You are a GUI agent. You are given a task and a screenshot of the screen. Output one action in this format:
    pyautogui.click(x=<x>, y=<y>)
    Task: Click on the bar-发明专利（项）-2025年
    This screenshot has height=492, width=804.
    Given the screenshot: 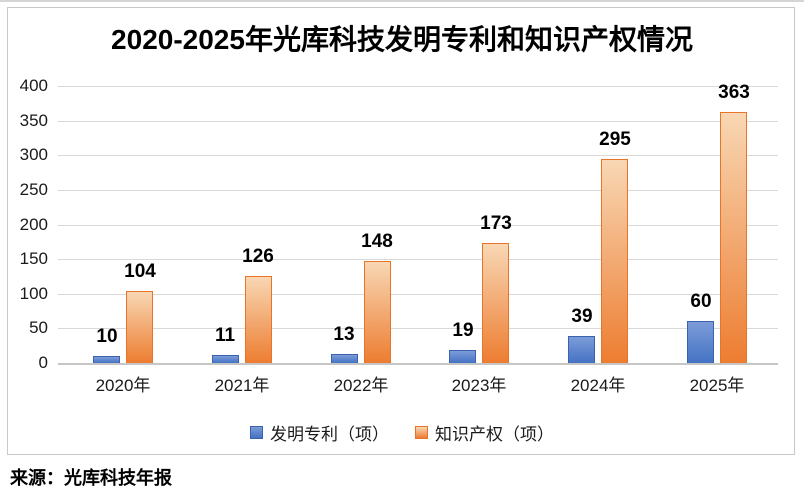 What is the action you would take?
    pyautogui.click(x=700, y=342)
    